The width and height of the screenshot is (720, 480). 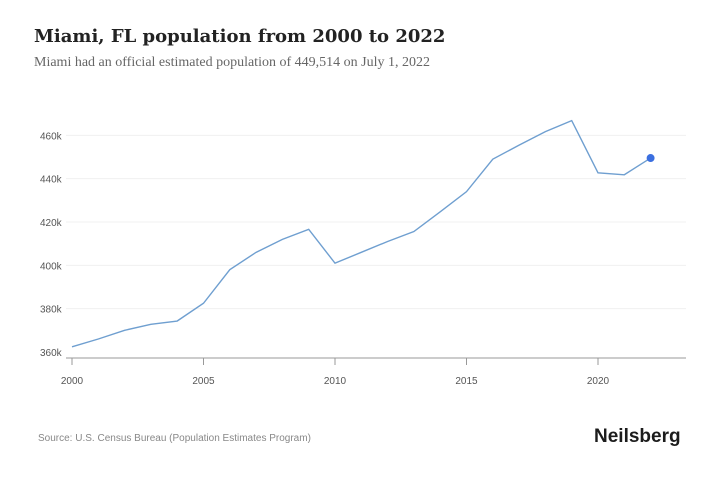 I want to click on x-tick-label: 2000, so click(x=72, y=381).